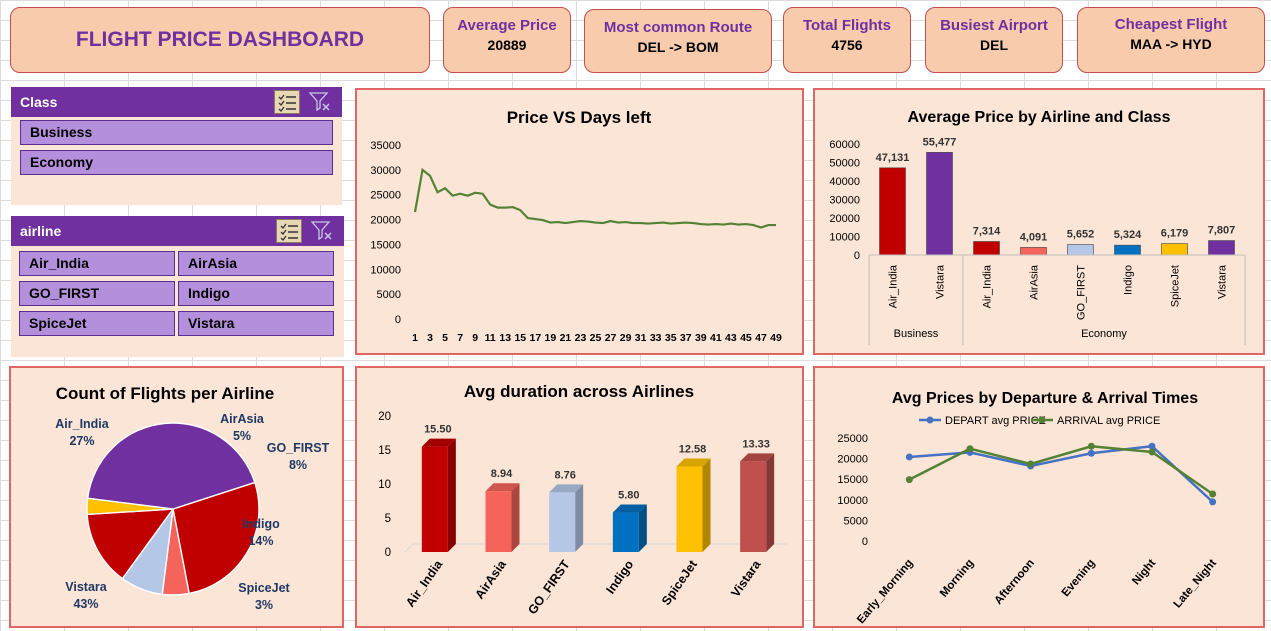  Describe the element at coordinates (165, 393) in the screenshot. I see `chart-title: Count of Flights per Airline` at that location.